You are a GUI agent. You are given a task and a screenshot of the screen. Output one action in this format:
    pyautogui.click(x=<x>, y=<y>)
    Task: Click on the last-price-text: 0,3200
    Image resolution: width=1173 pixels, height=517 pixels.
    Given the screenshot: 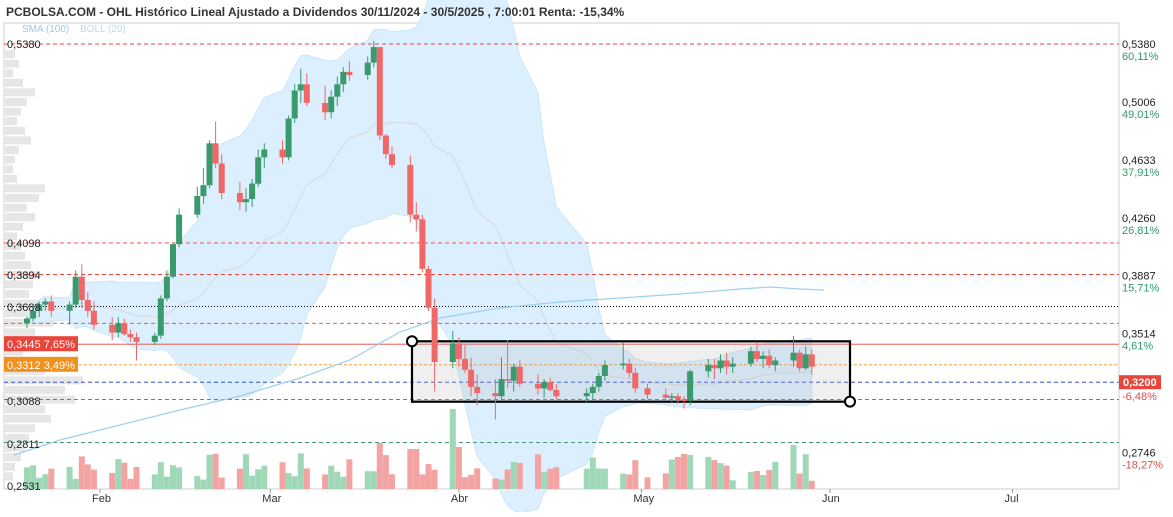 What is the action you would take?
    pyautogui.click(x=1140, y=383)
    